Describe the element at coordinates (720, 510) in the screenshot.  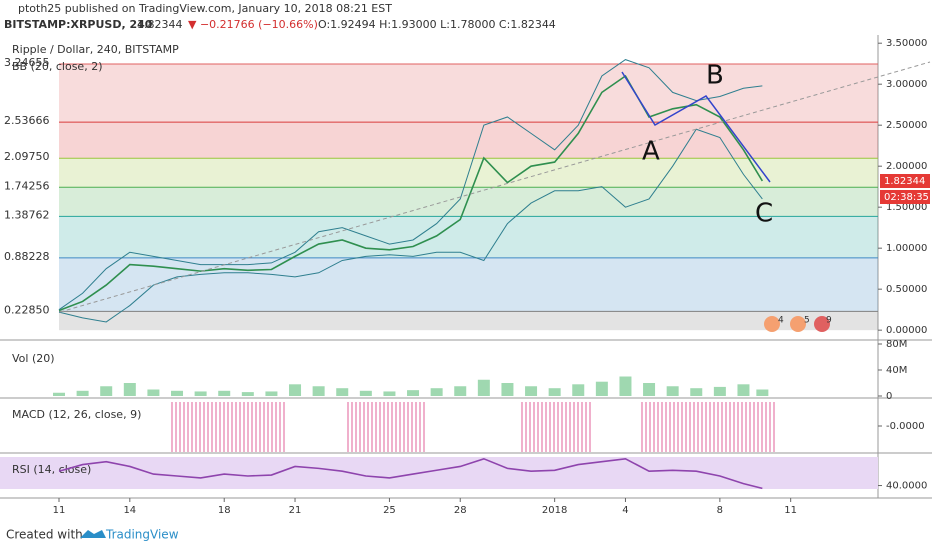
I see `x-tick-label: 8` at that location.